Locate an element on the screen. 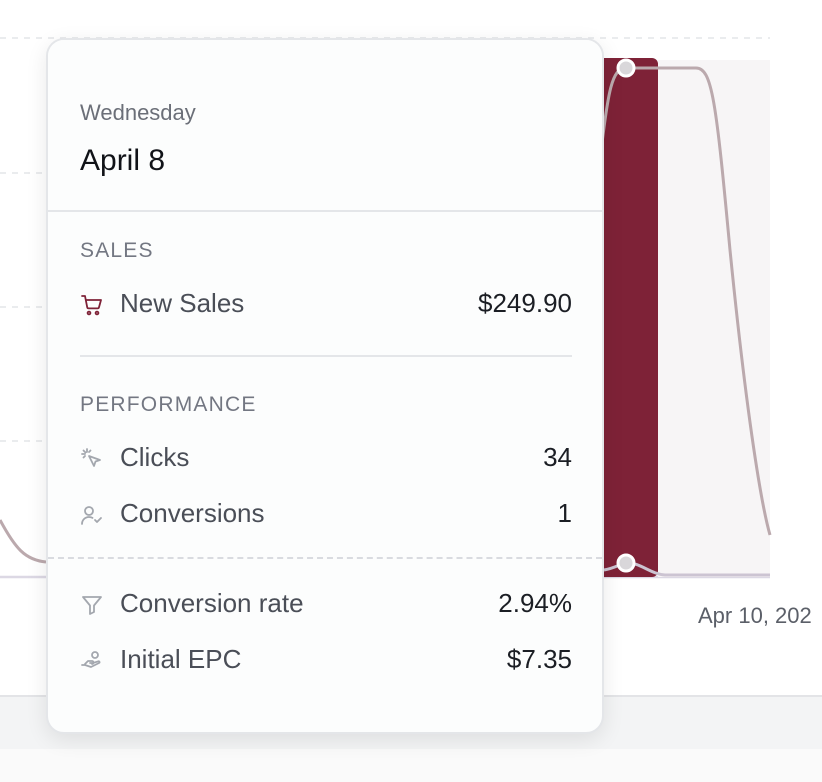  data-point-top is located at coordinates (626, 68).